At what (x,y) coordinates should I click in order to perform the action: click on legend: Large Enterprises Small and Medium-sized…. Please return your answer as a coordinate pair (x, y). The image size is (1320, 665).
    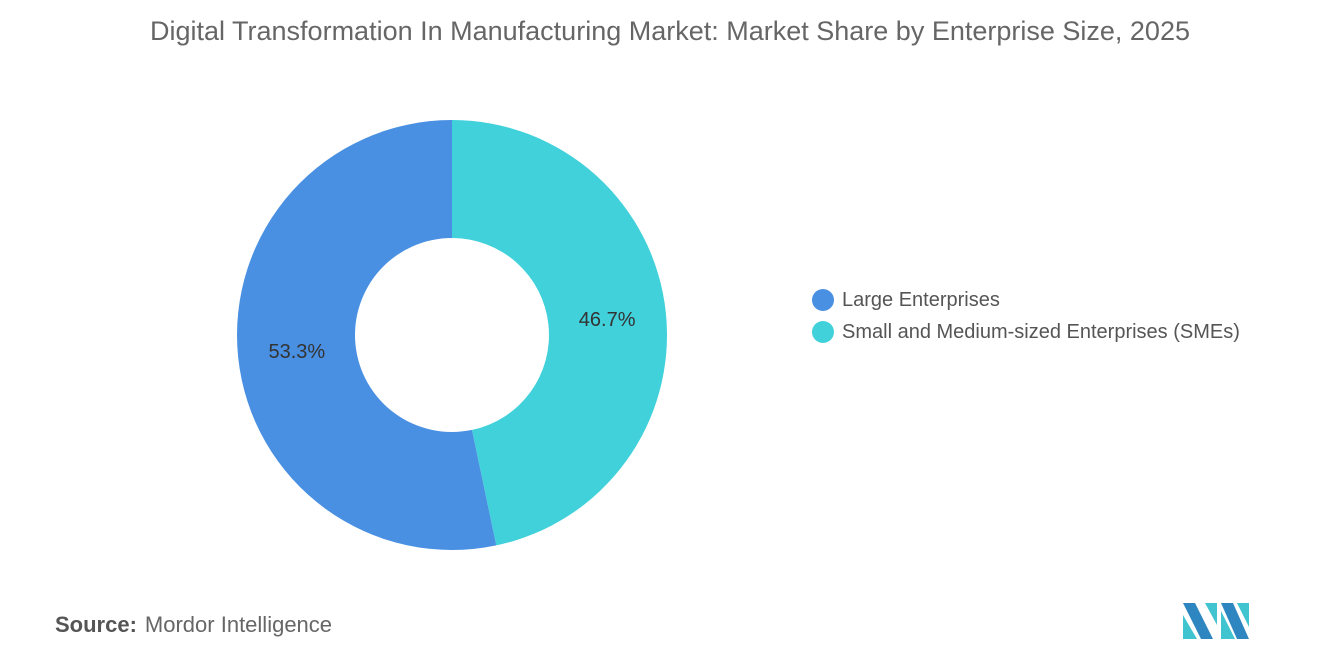
    Looking at the image, I should click on (1026, 316).